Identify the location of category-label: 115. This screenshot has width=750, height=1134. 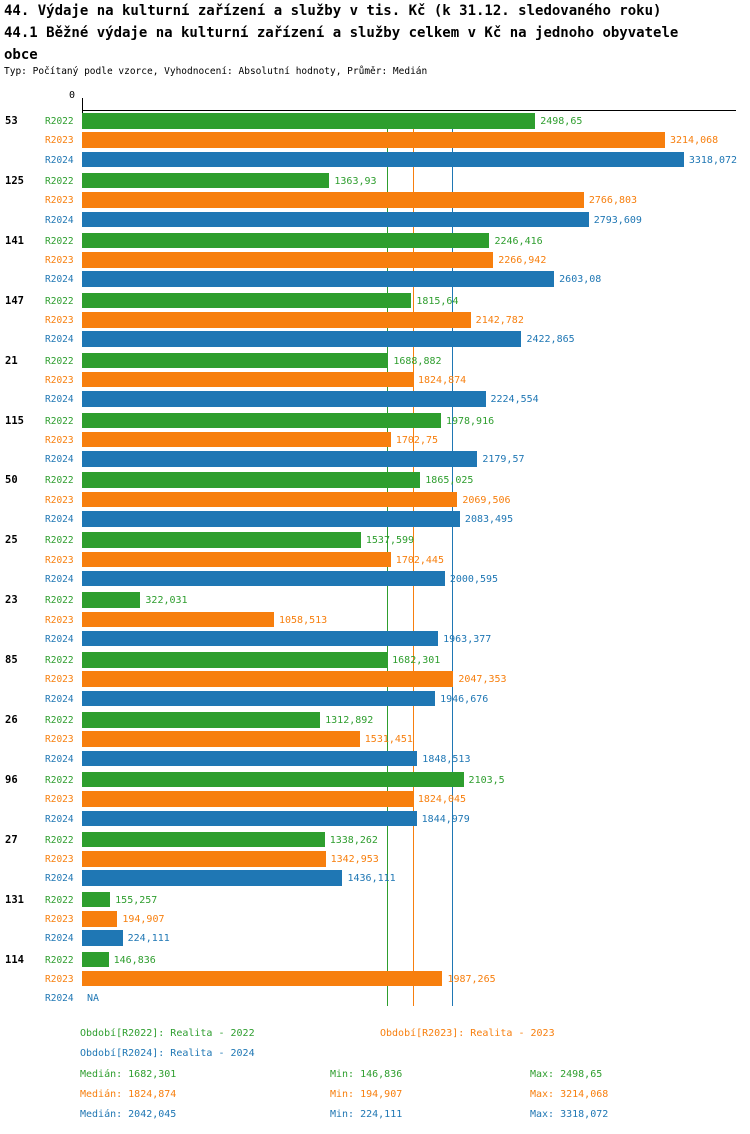
(14, 420).